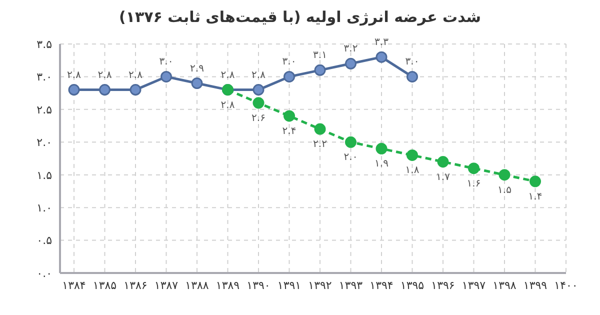 The image size is (600, 315). Describe the element at coordinates (166, 285) in the screenshot. I see `x-tick-label: ۱۳۸۷` at that location.